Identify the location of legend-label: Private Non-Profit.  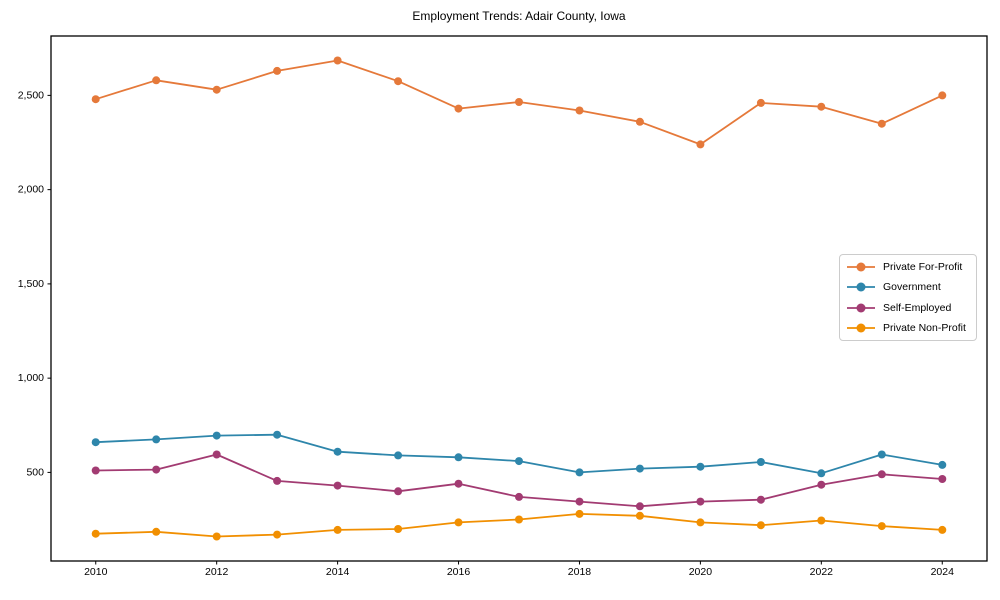
(924, 327).